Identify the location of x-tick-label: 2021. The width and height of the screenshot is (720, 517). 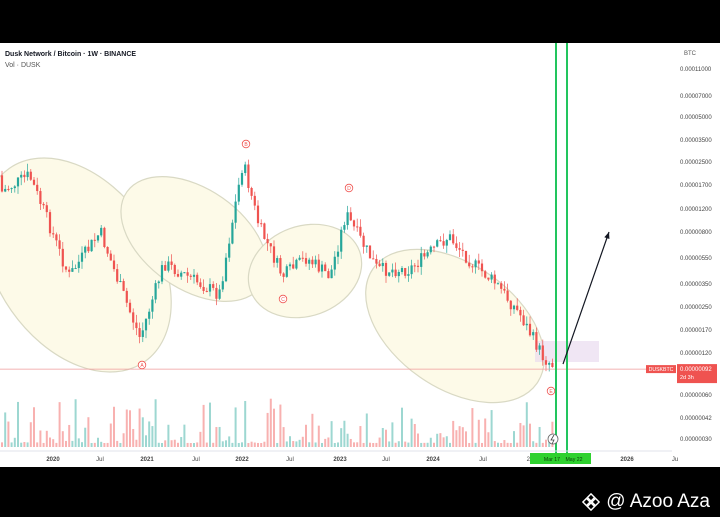
(147, 460).